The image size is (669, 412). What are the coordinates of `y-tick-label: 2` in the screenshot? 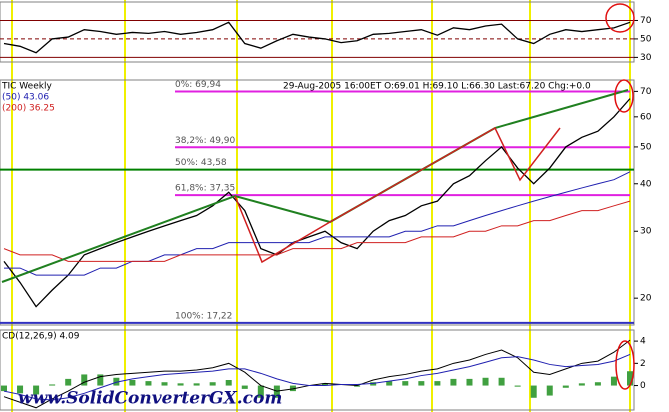 It's located at (643, 364).